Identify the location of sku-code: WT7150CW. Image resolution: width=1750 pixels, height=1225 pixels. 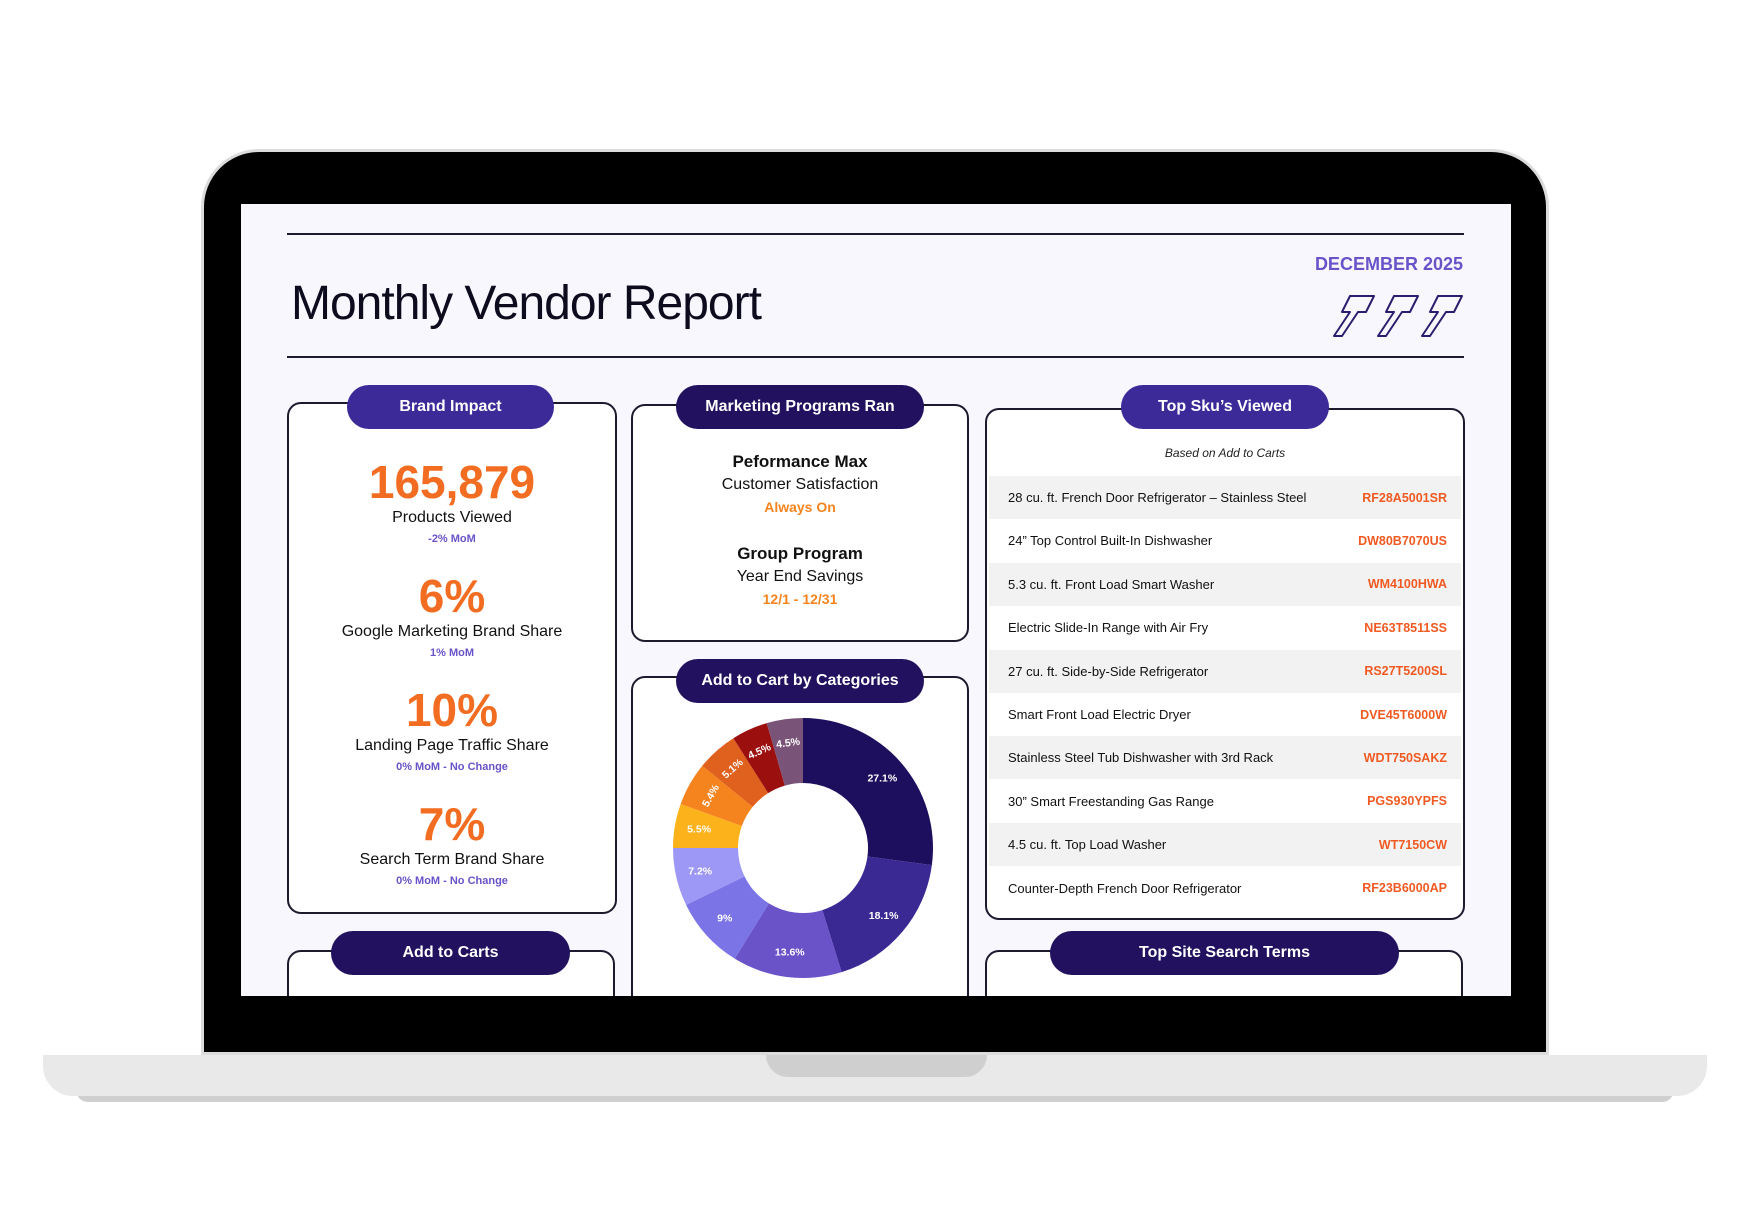
(1412, 844).